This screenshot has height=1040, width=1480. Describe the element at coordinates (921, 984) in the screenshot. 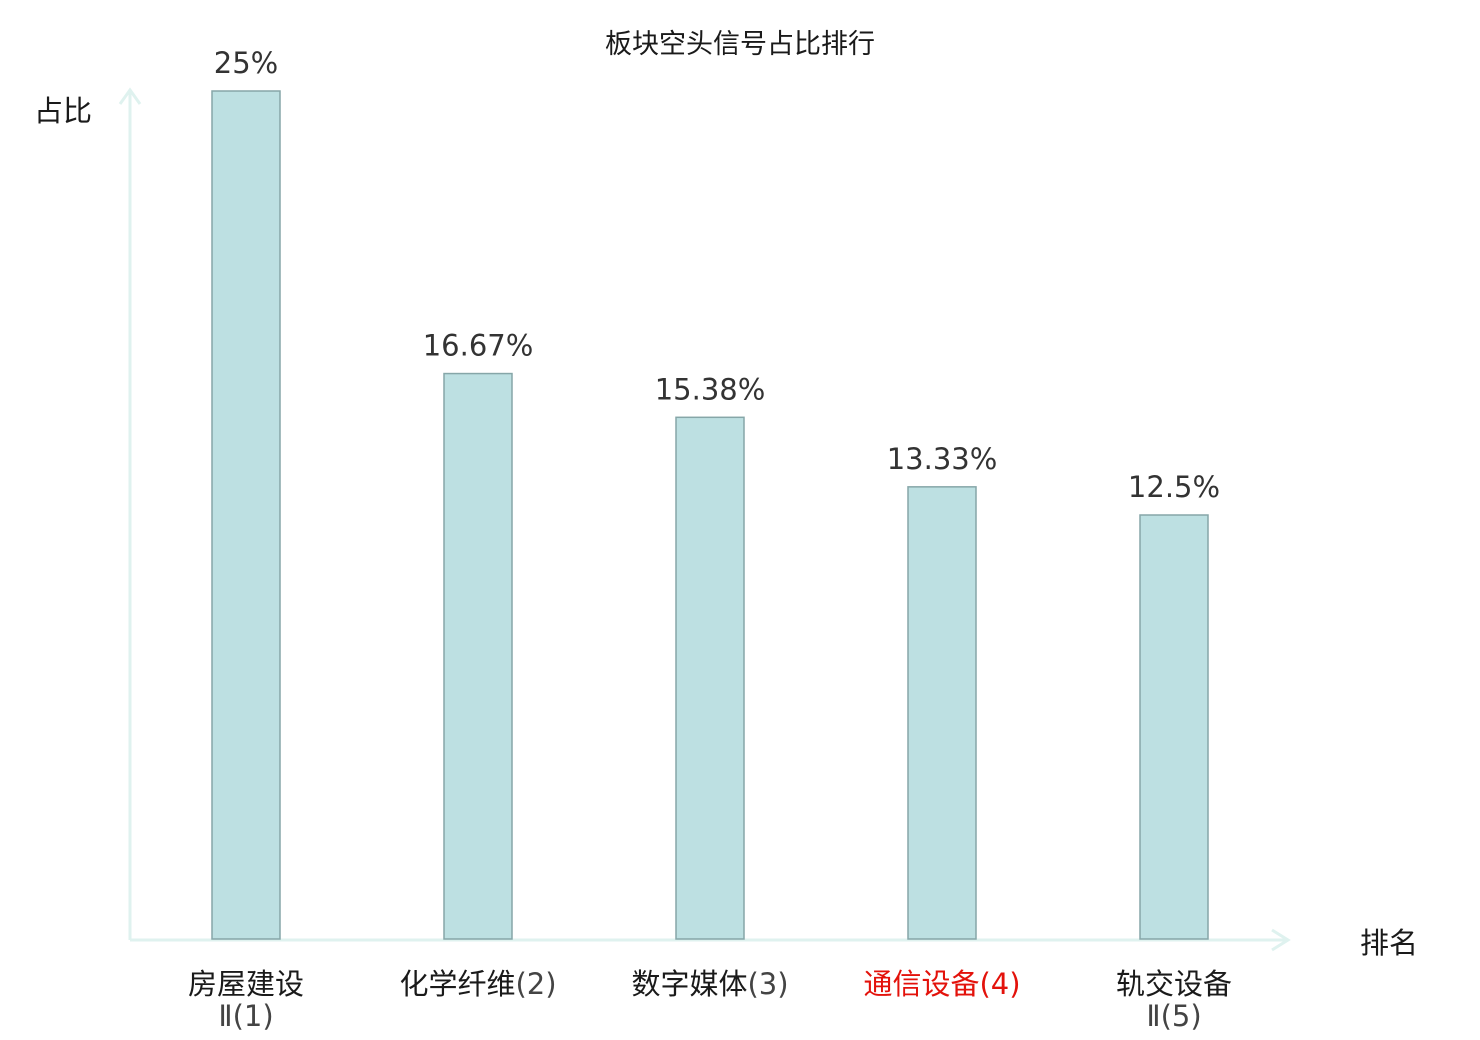

I see `category-name-text: 通信设备` at that location.